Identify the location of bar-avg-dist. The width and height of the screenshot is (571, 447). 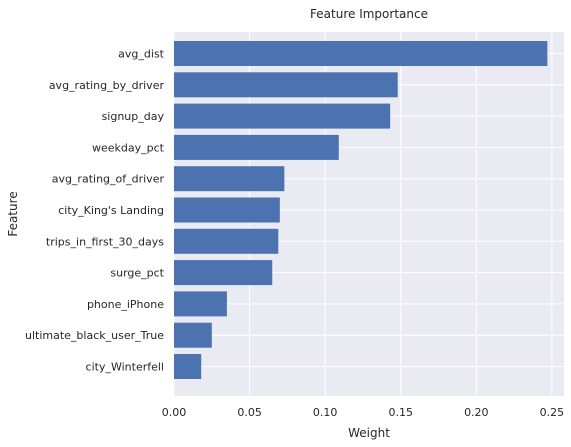
(361, 53).